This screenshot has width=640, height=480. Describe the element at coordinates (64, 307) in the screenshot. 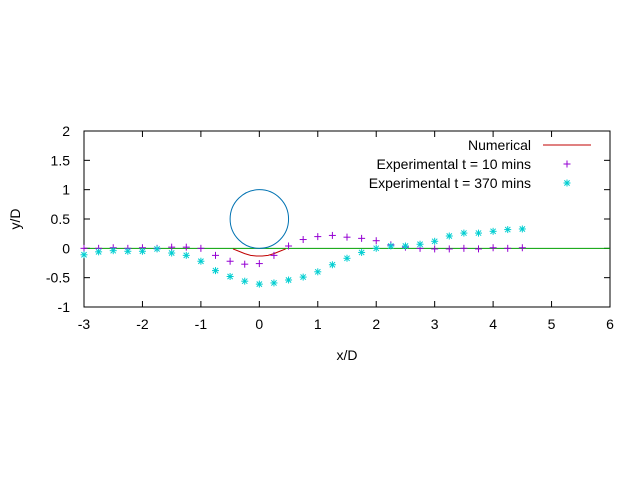

I see `y-tick-label: -1` at that location.